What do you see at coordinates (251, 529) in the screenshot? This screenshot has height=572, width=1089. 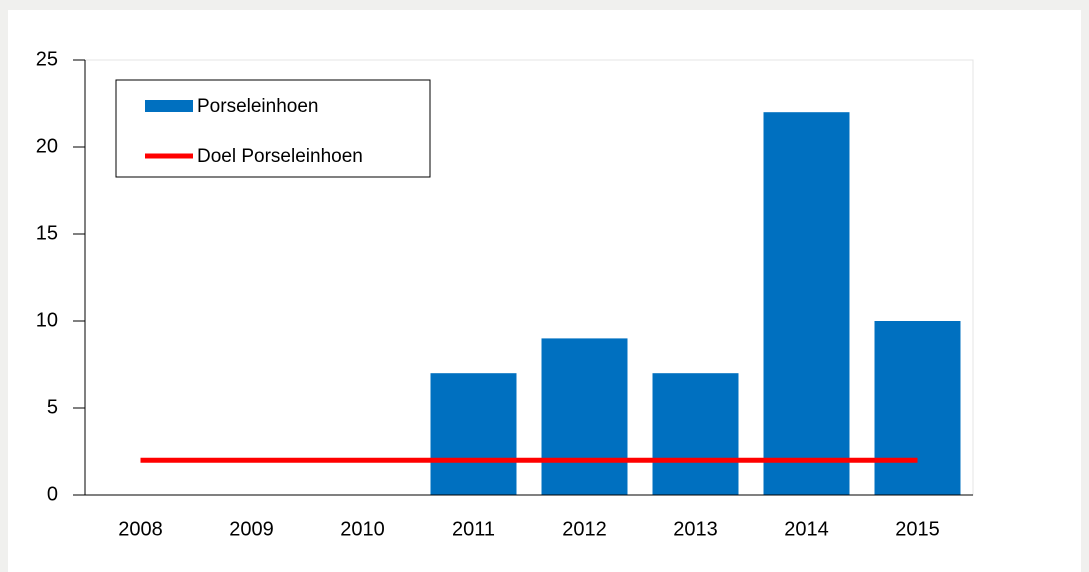 I see `x-tick-label: 2009` at bounding box center [251, 529].